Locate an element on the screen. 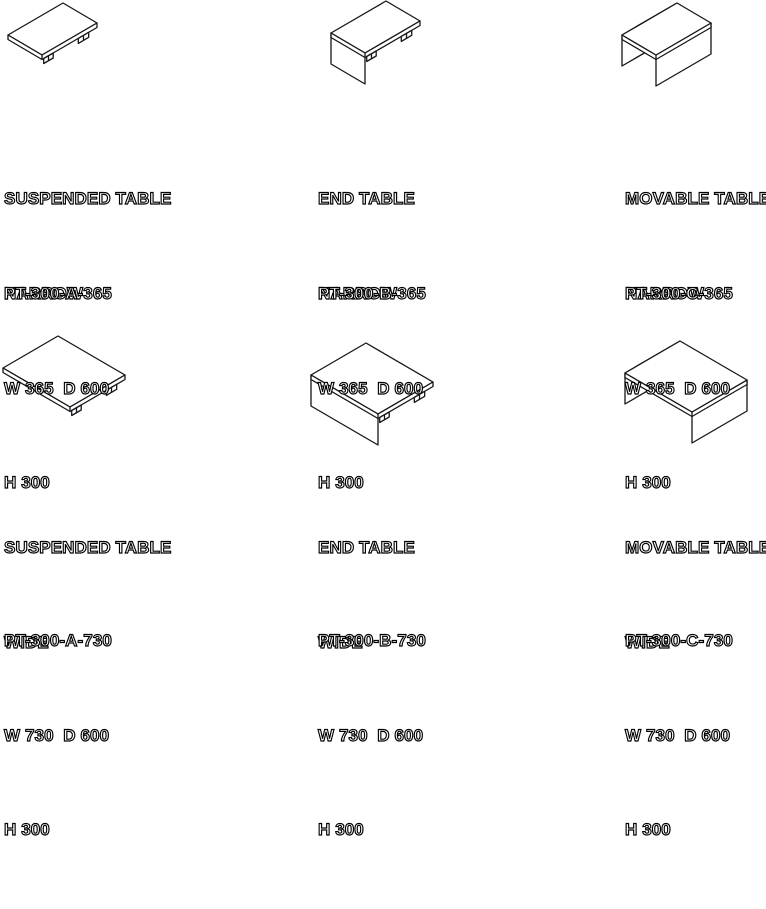 The height and width of the screenshot is (909, 766). product-code: PT-300-C-365 is located at coordinates (678, 293).